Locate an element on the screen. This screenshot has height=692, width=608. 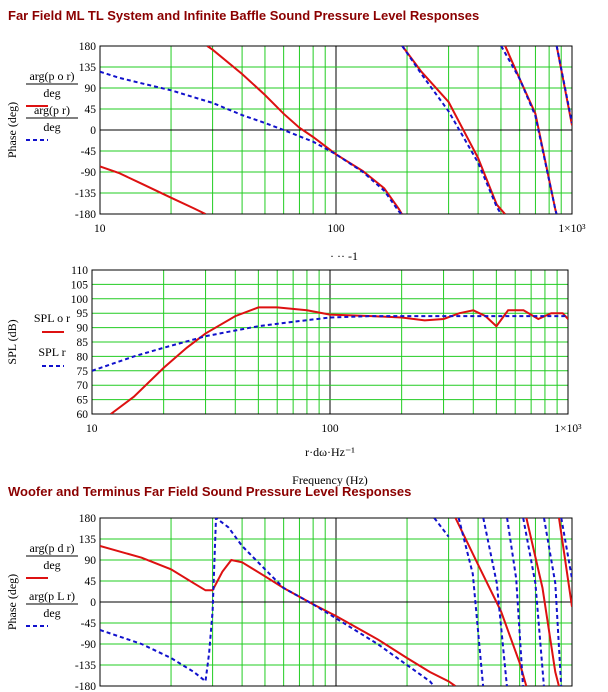
legend-label: SPL o r is located at coordinates (52, 318).